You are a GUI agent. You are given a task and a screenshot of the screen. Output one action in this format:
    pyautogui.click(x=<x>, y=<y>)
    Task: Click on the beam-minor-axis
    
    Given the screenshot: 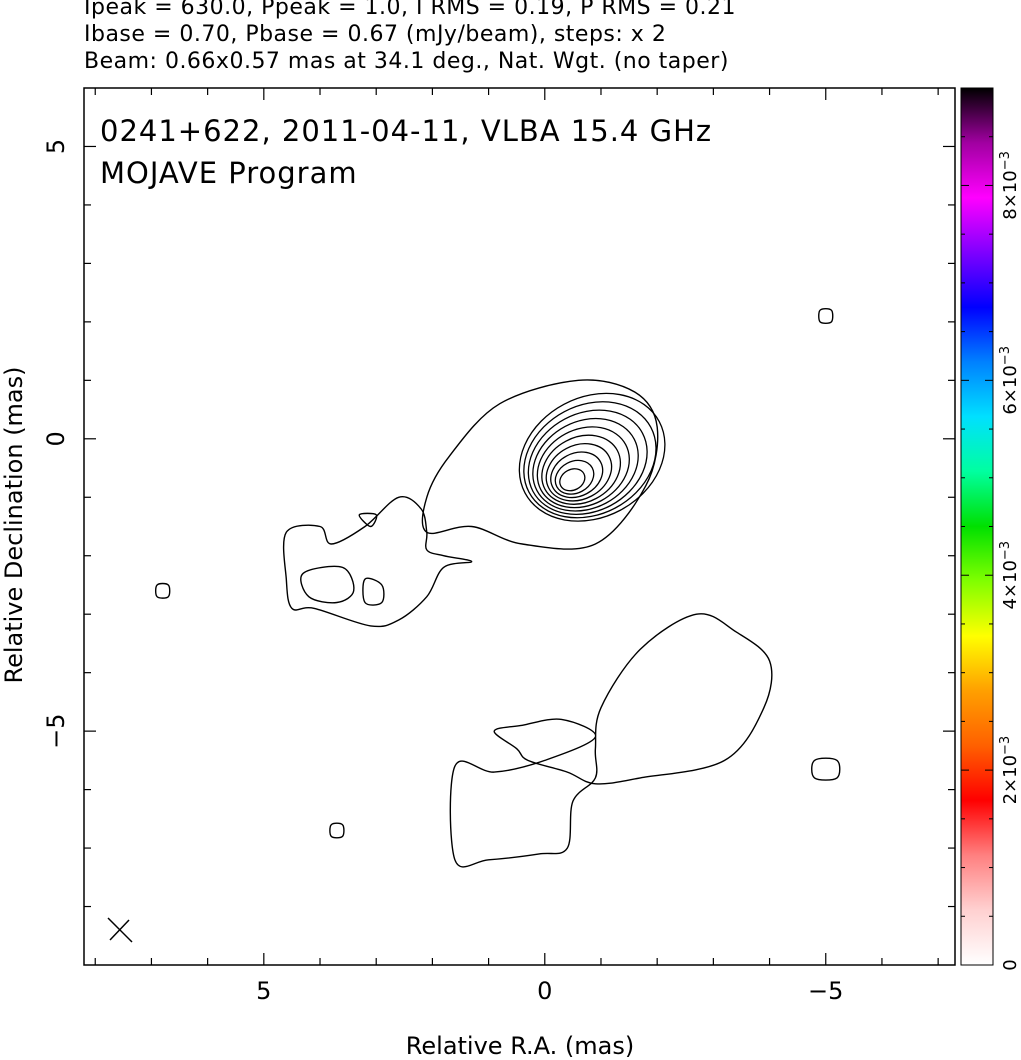 What is the action you would take?
    pyautogui.click(x=119, y=930)
    